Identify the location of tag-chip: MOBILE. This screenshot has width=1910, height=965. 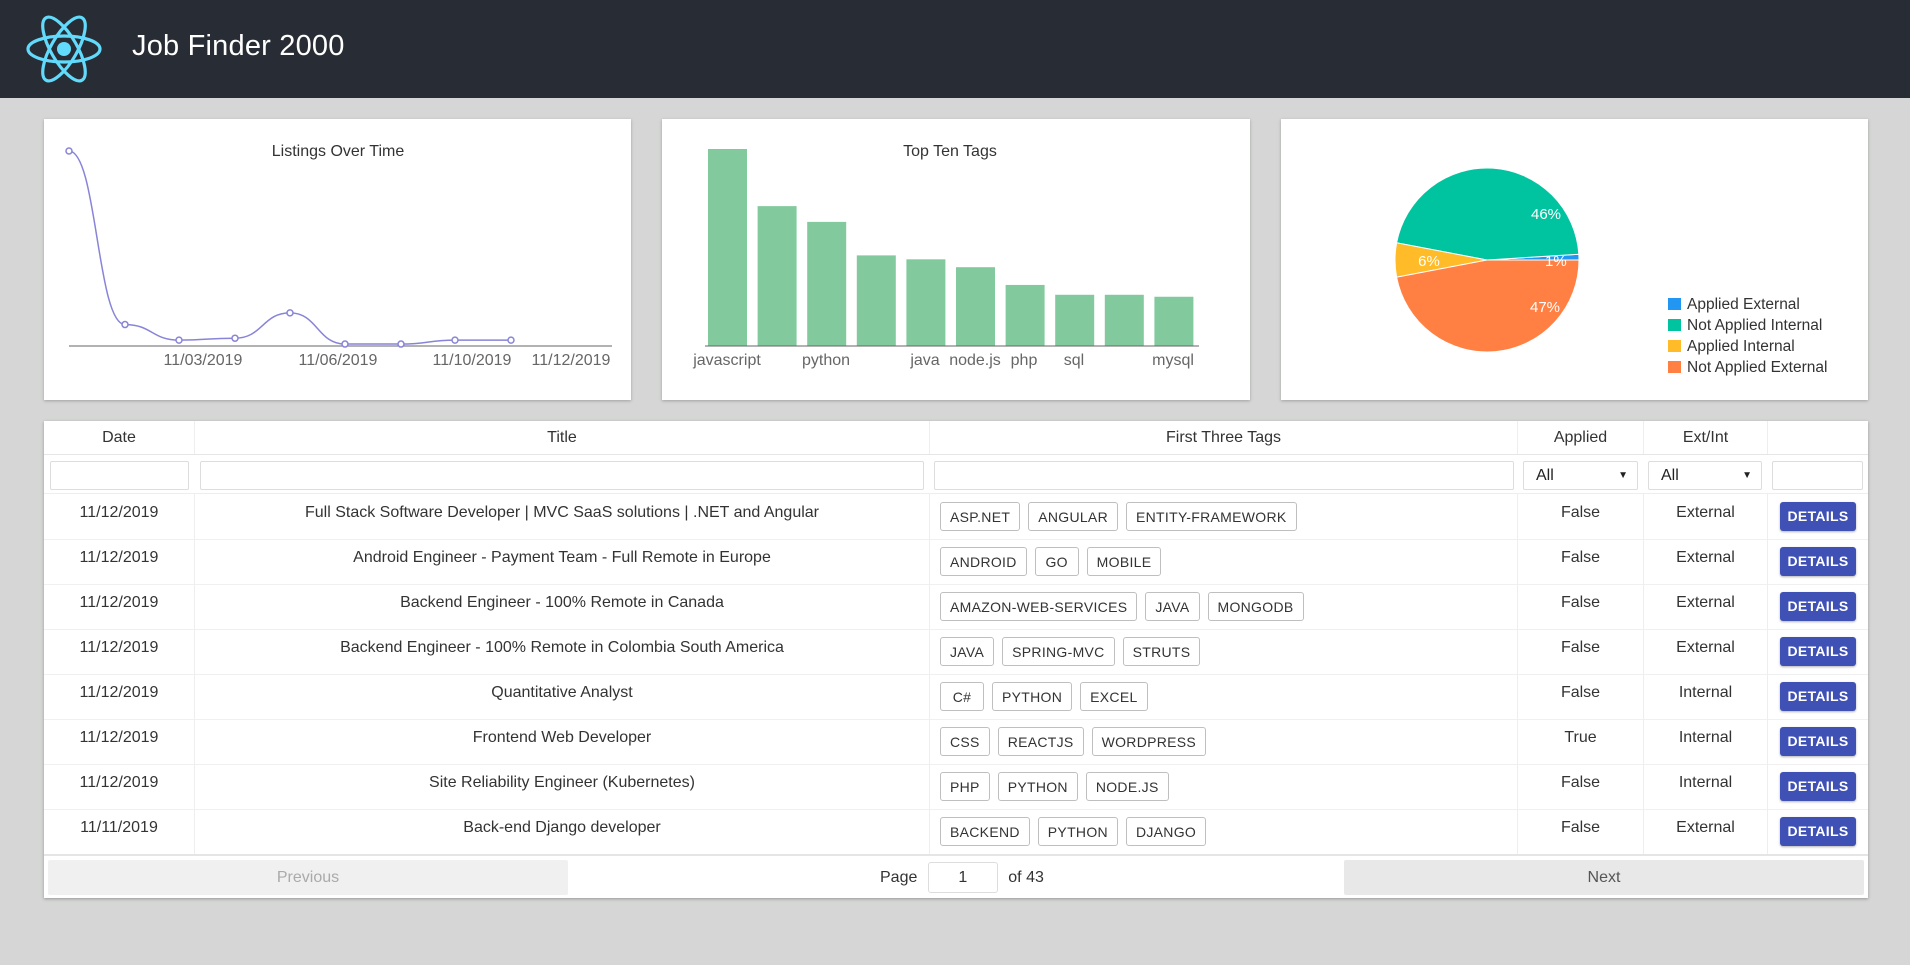
(1124, 561).